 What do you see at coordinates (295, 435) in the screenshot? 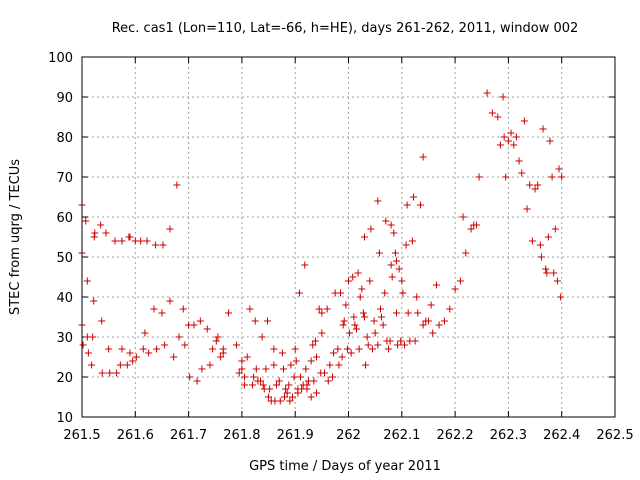
I see `x-tick-label: 261.9` at bounding box center [295, 435].